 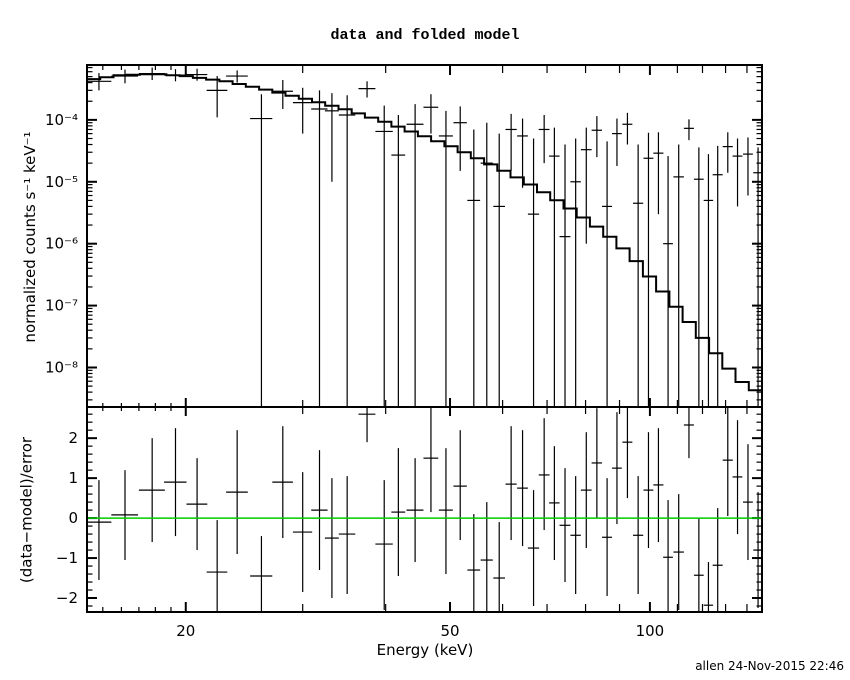 What do you see at coordinates (61, 120) in the screenshot?
I see `y-tick-label: 10⁻⁴` at bounding box center [61, 120].